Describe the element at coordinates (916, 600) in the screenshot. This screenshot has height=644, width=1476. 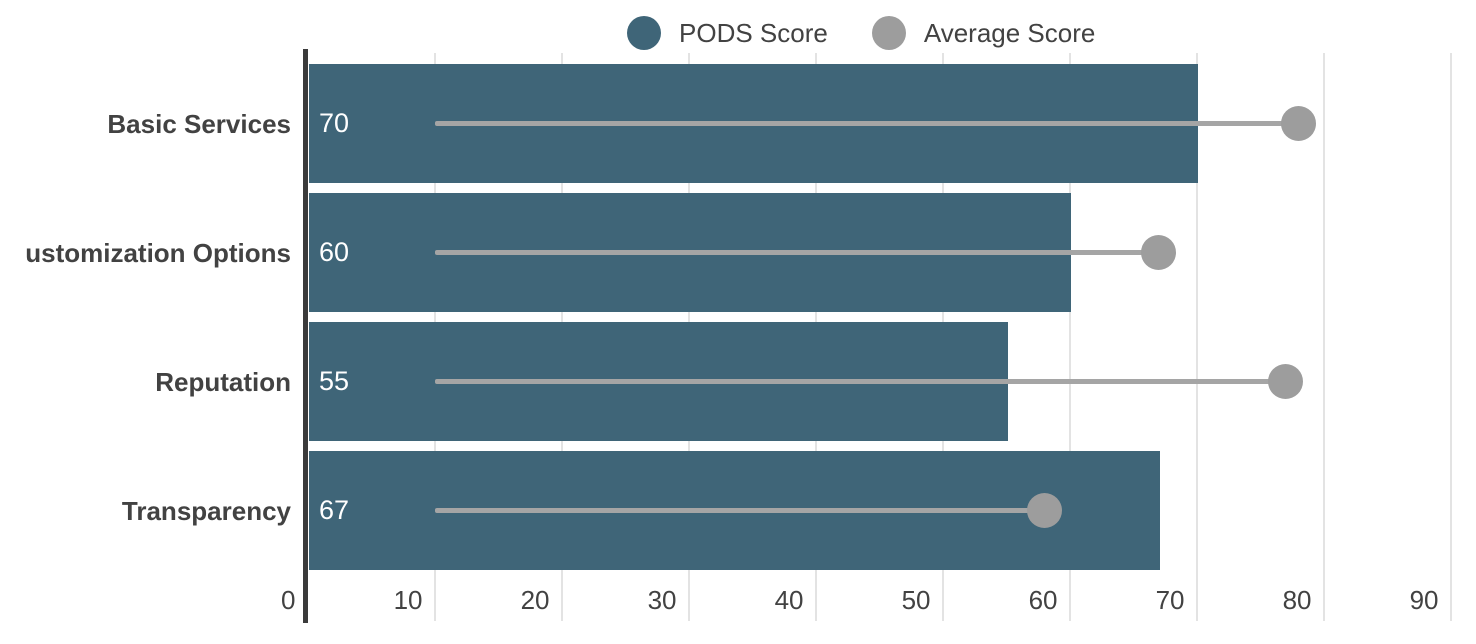
I see `x-axis-tick-label: 50` at that location.